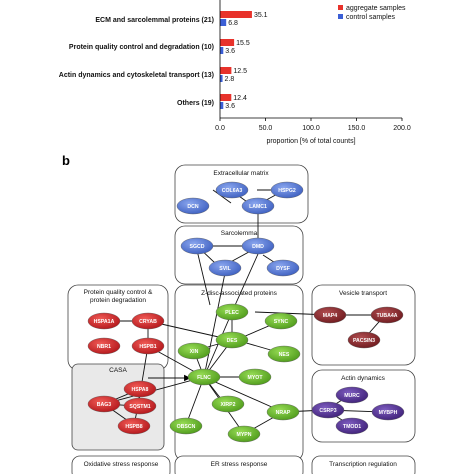 This screenshot has width=474, height=474. What do you see at coordinates (363, 378) in the screenshot?
I see `group-label-actin-dynamics: Actin dynamics` at bounding box center [363, 378].